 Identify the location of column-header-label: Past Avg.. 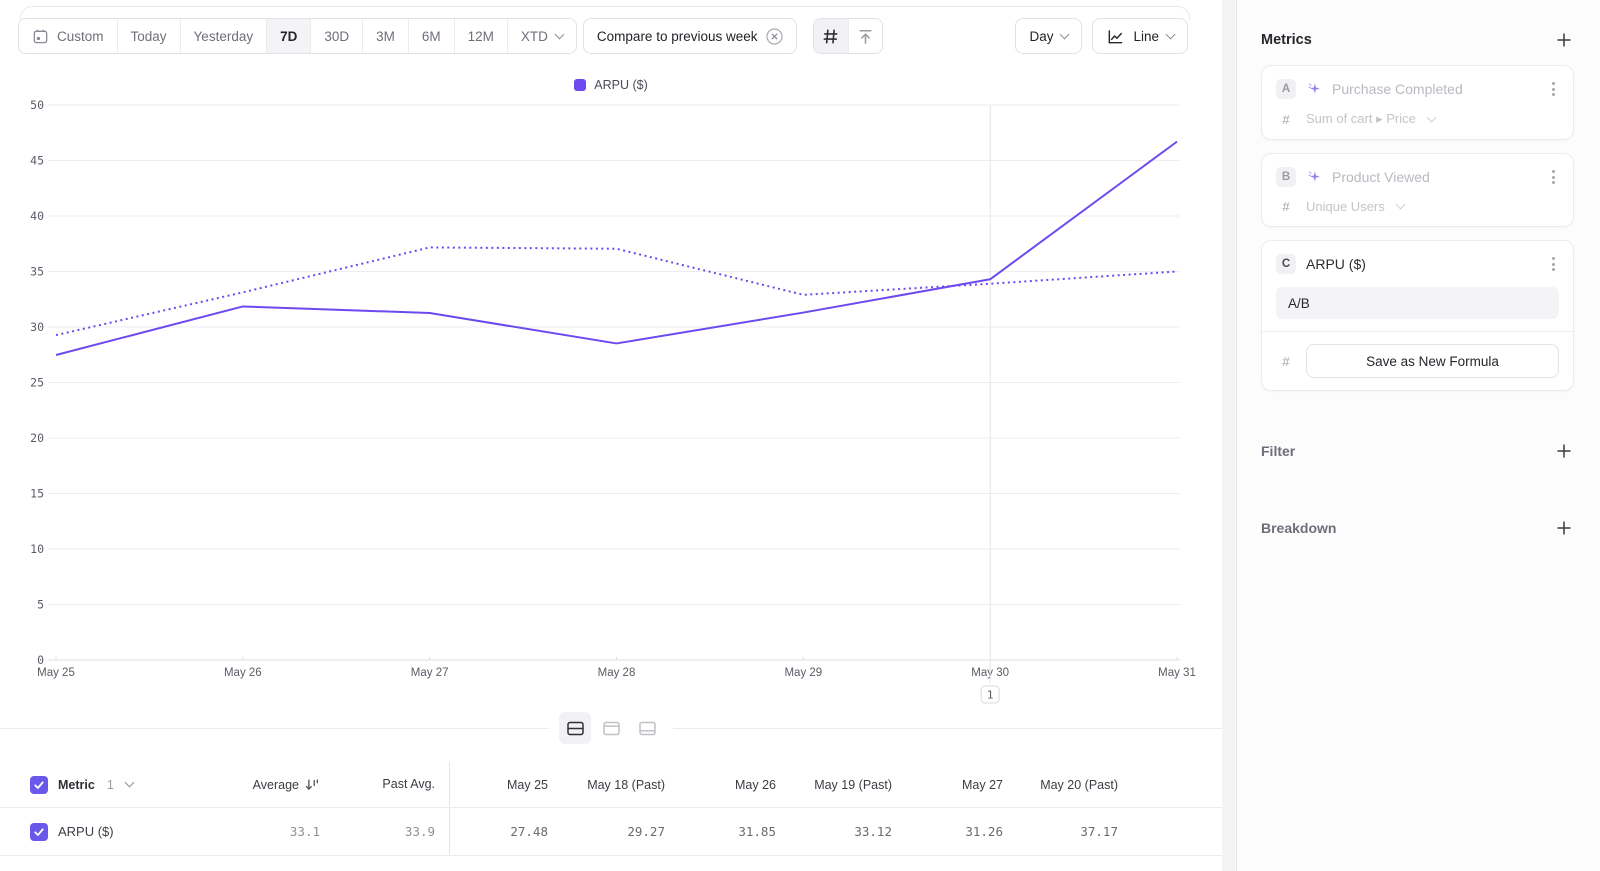
(408, 783).